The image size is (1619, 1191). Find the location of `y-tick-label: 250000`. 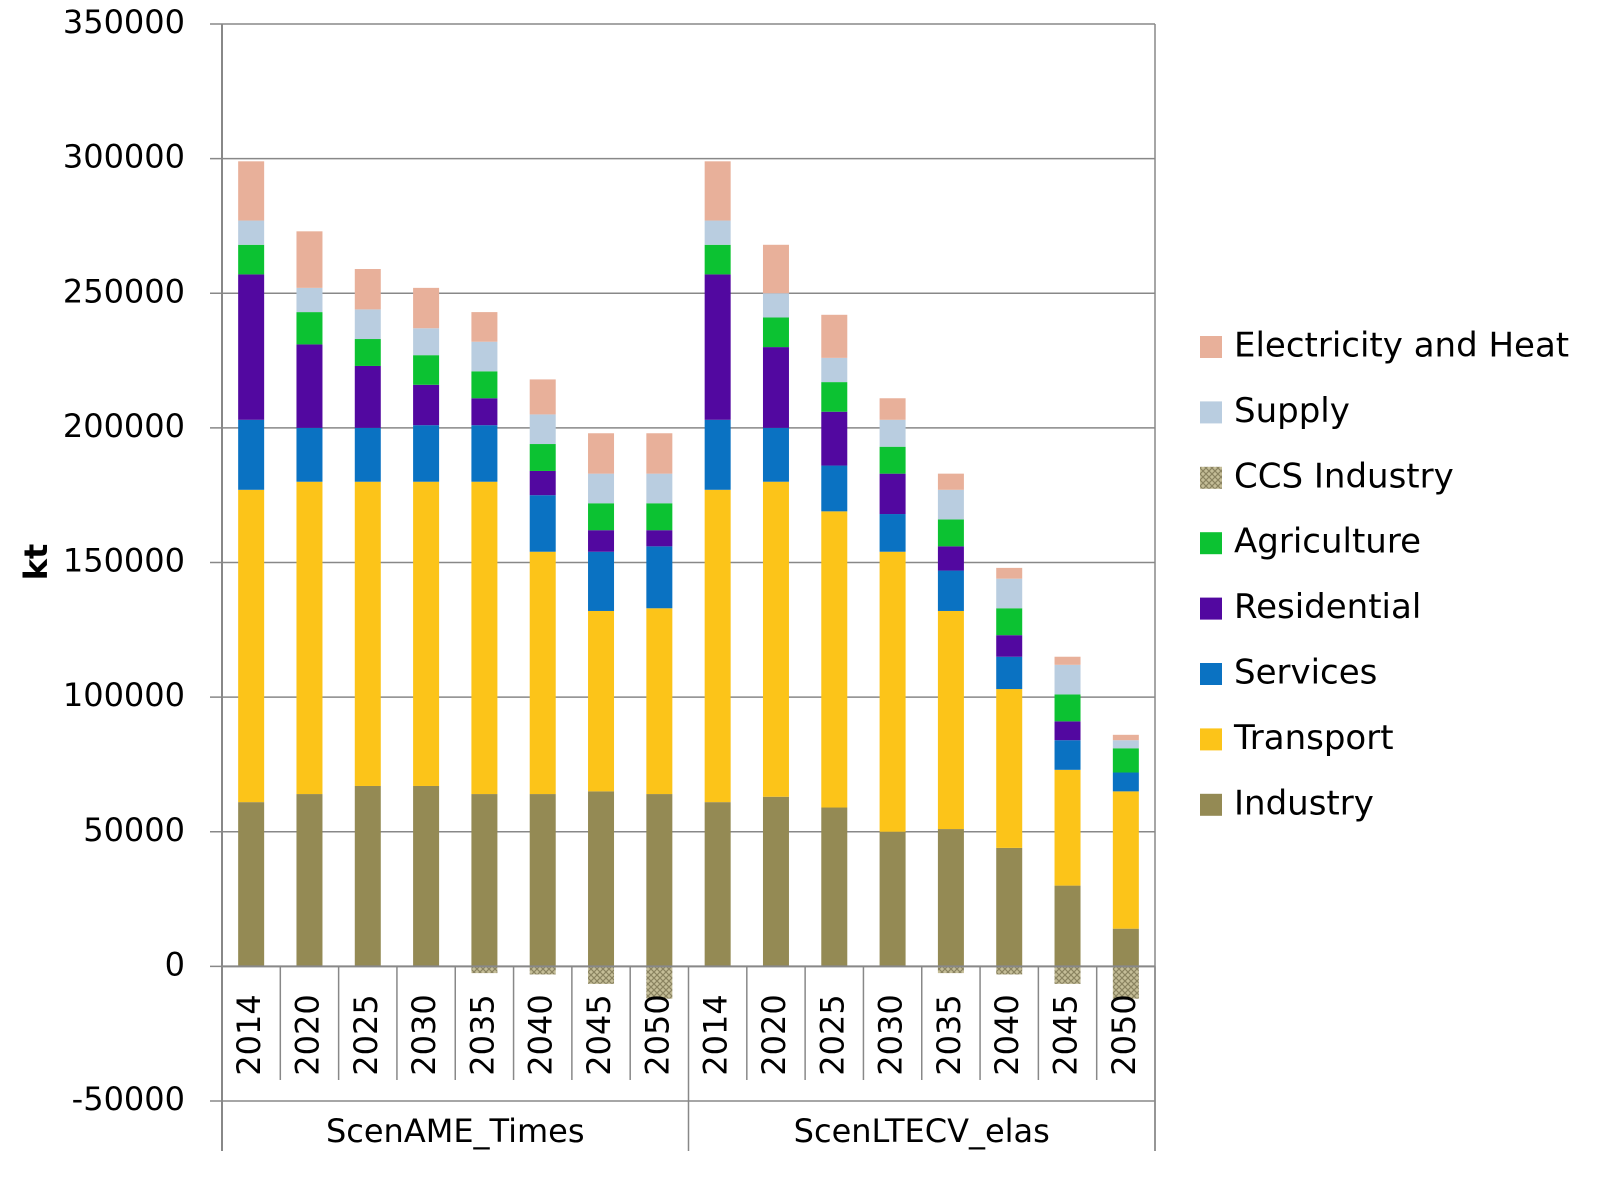

y-tick-label: 250000 is located at coordinates (124, 291).